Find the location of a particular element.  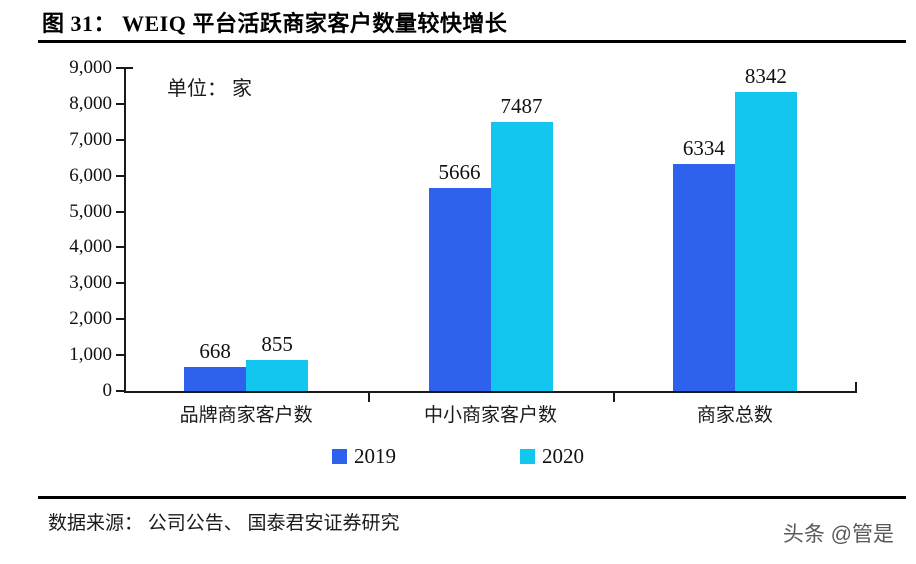

y-axis-tick-label: 5,000 is located at coordinates (90, 211).